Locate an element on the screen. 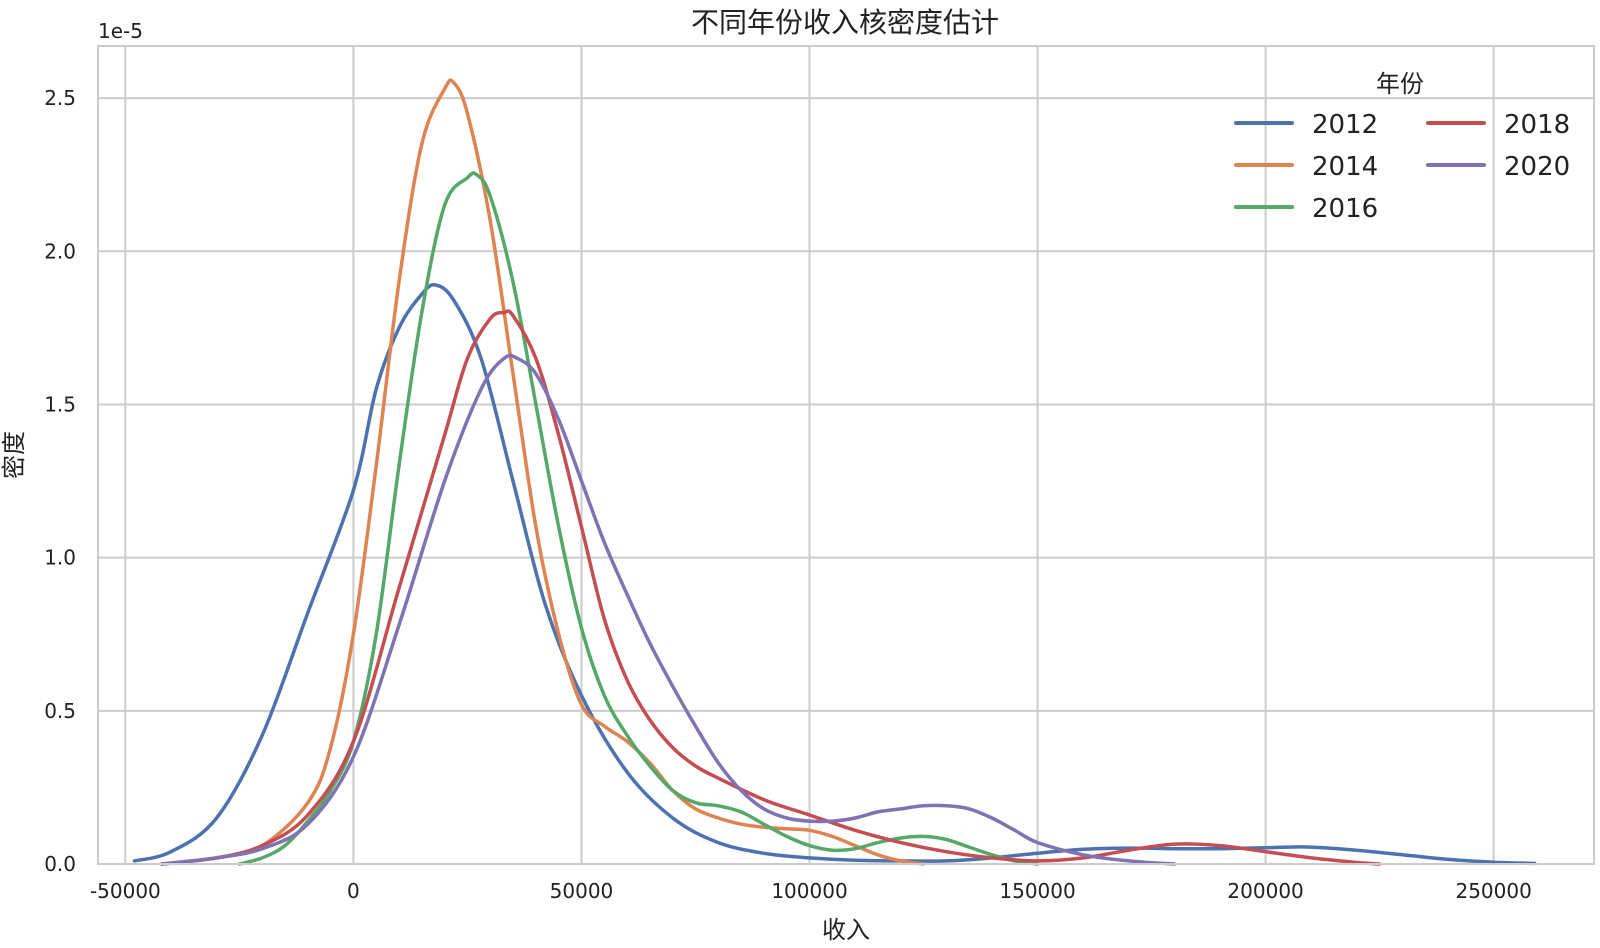 This screenshot has width=1600, height=948. y-tick-label: 1.0 is located at coordinates (60, 558).